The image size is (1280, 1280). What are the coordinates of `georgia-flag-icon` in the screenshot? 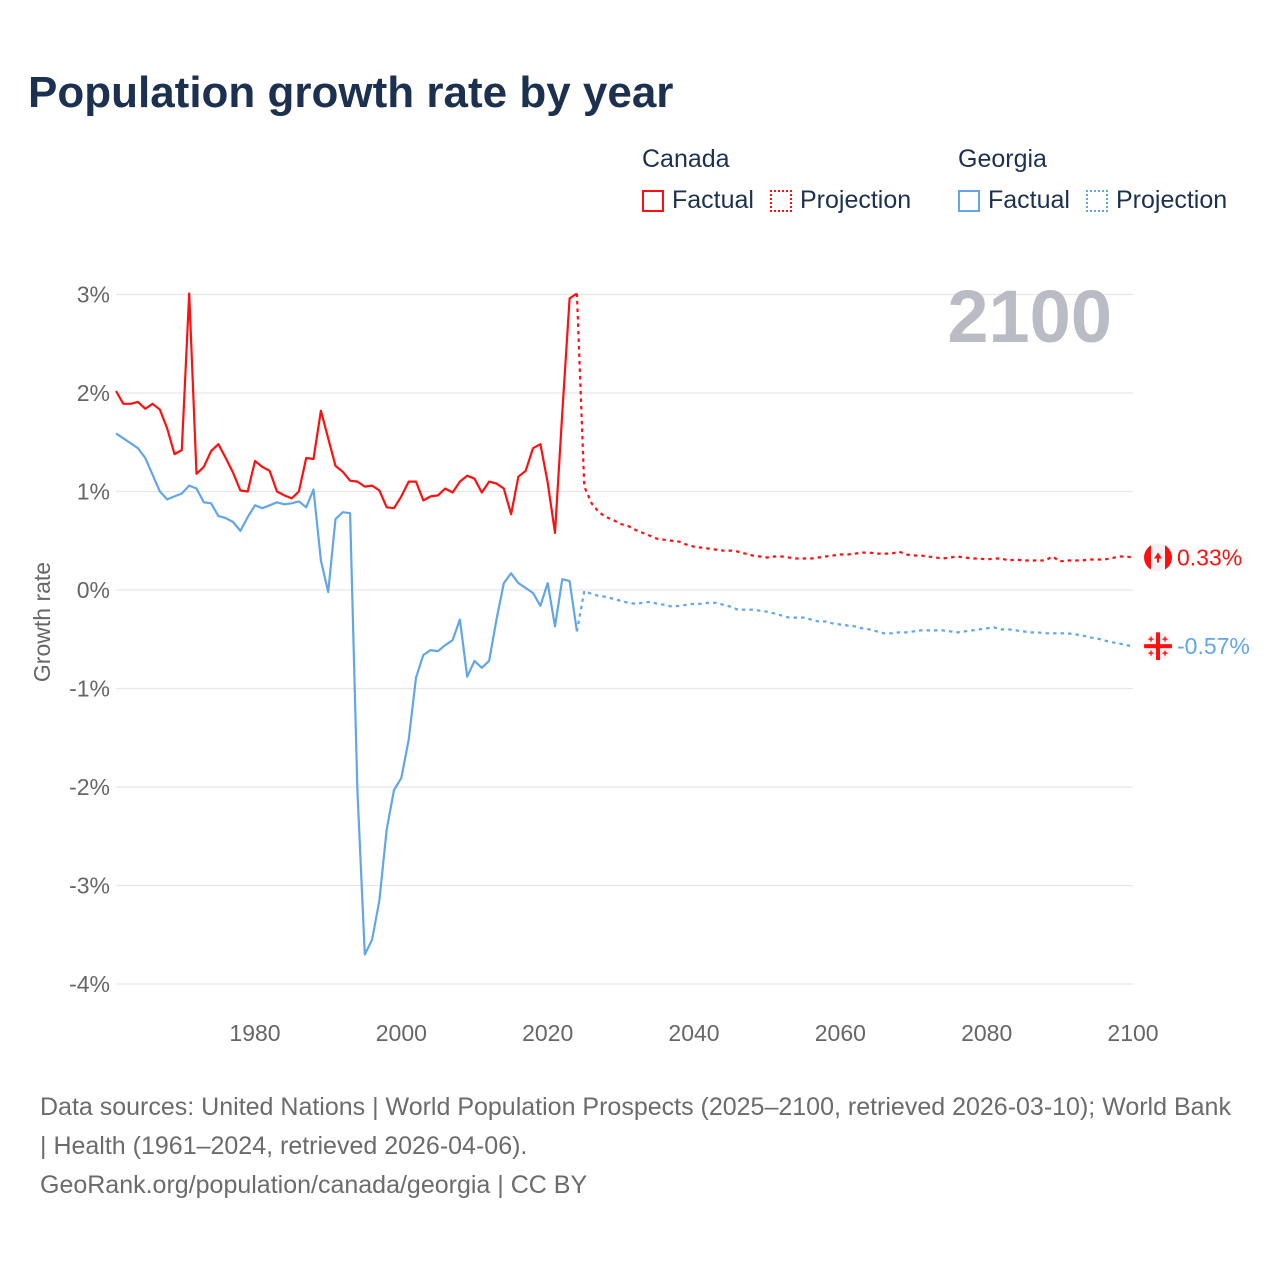 It's located at (1158, 646).